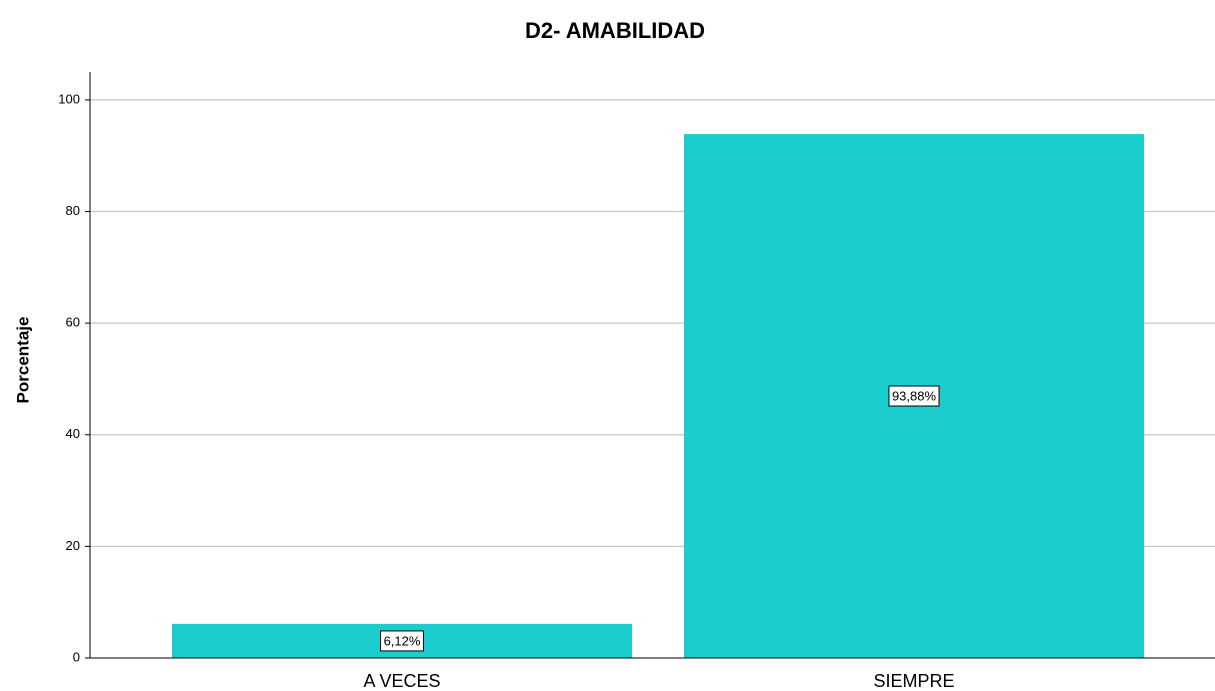  I want to click on value-label: 93,88%, so click(914, 395).